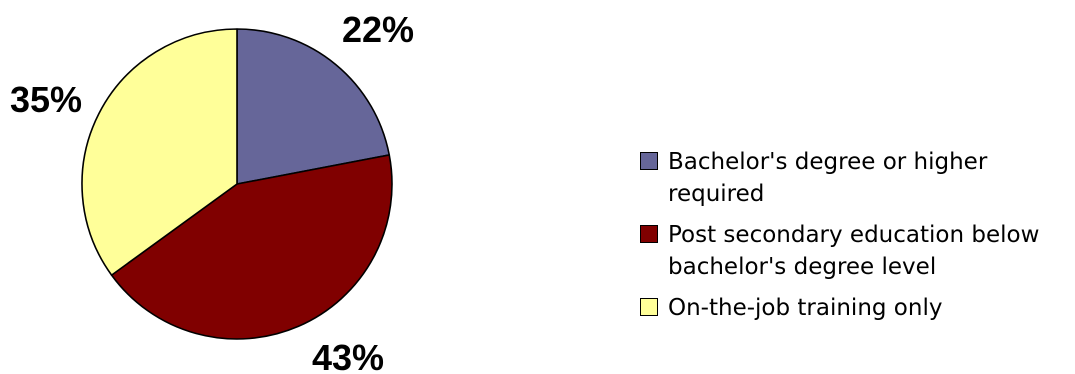 This screenshot has width=1075, height=374. I want to click on pie-slice-post-secondary, so click(251, 247).